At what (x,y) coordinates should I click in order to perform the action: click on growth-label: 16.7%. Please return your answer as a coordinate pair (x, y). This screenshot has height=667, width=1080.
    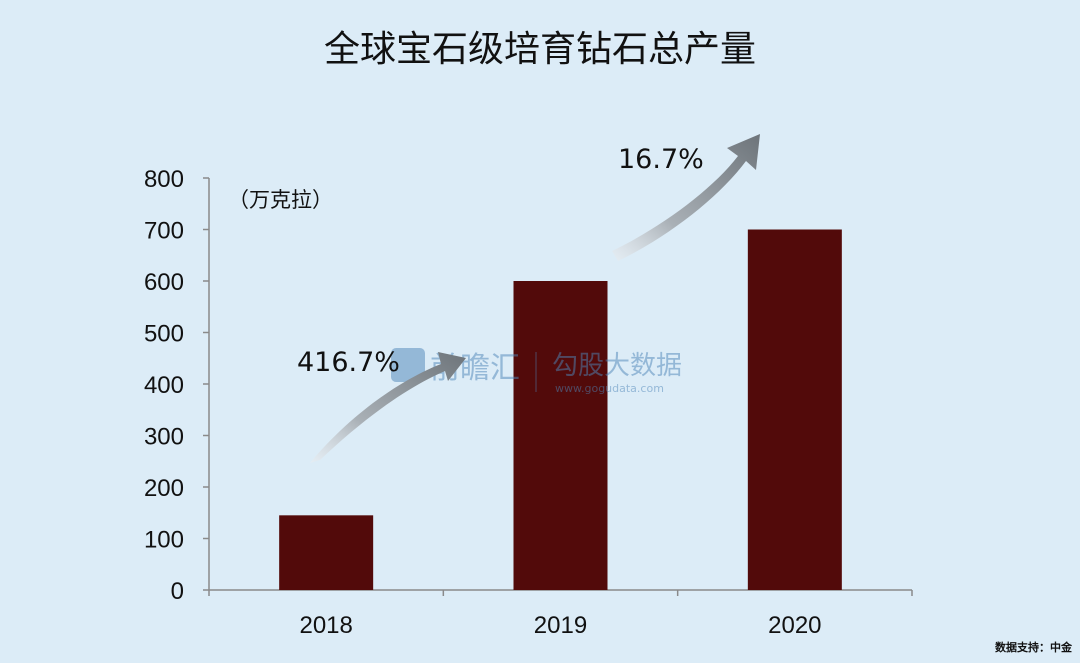
    Looking at the image, I should click on (661, 159).